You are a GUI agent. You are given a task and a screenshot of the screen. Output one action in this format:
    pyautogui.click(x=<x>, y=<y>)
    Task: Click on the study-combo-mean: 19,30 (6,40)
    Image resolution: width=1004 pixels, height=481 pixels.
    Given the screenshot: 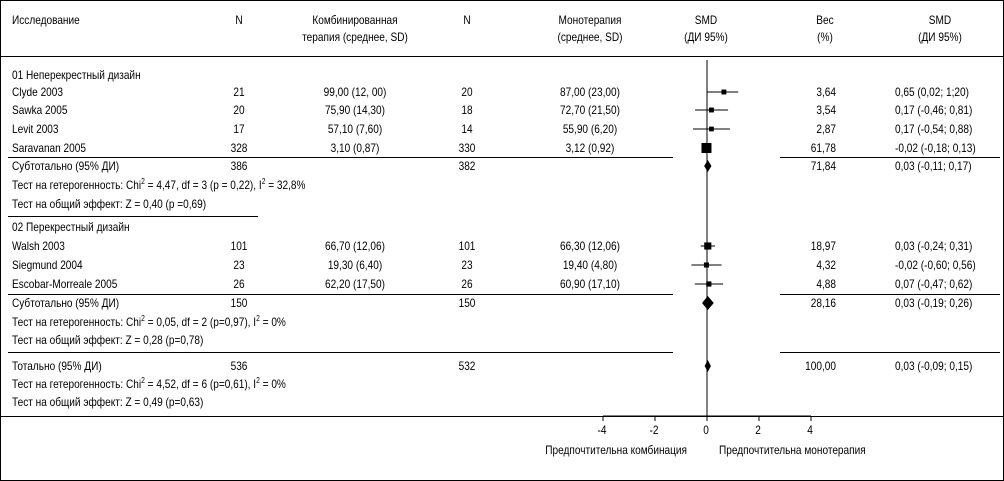 What is the action you would take?
    pyautogui.click(x=355, y=265)
    